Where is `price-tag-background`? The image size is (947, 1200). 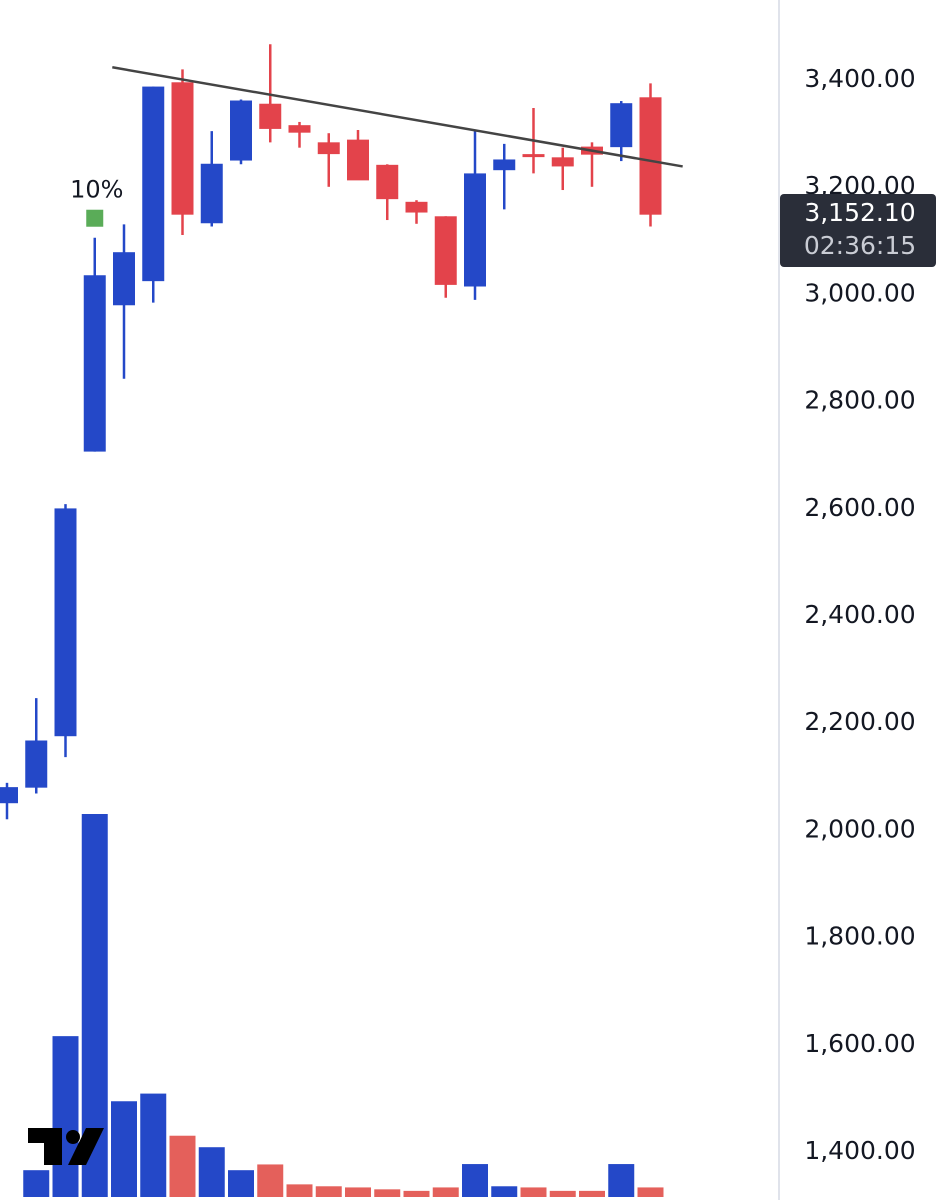
price-tag-background is located at coordinates (858, 230).